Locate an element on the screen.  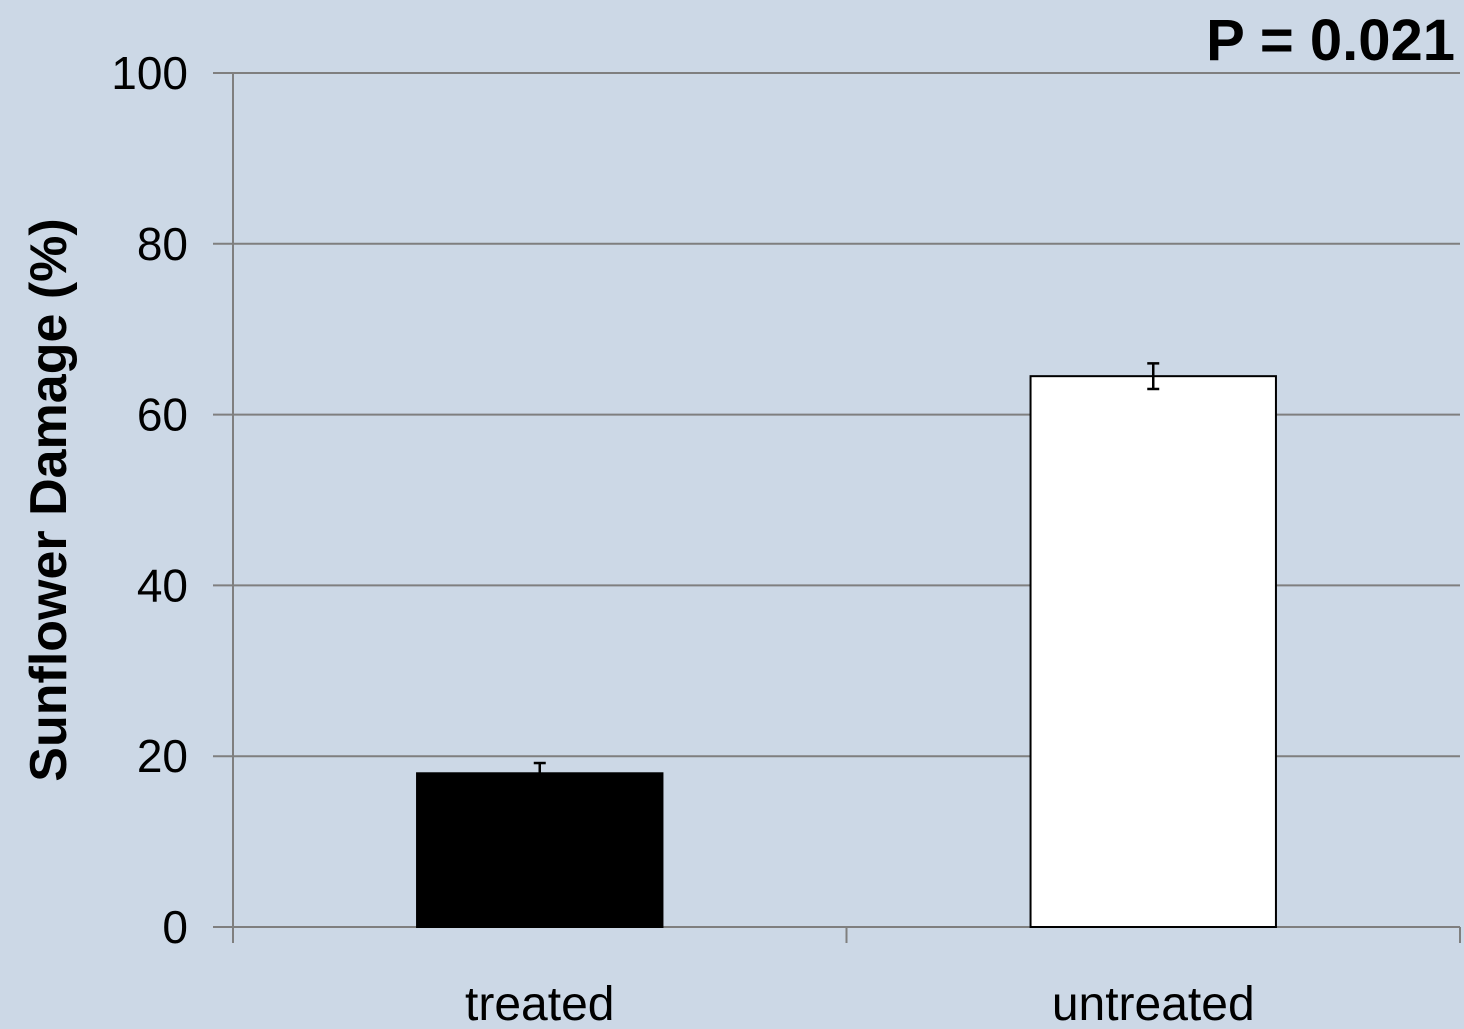
y-tick-label-80: 80 is located at coordinates (162, 244).